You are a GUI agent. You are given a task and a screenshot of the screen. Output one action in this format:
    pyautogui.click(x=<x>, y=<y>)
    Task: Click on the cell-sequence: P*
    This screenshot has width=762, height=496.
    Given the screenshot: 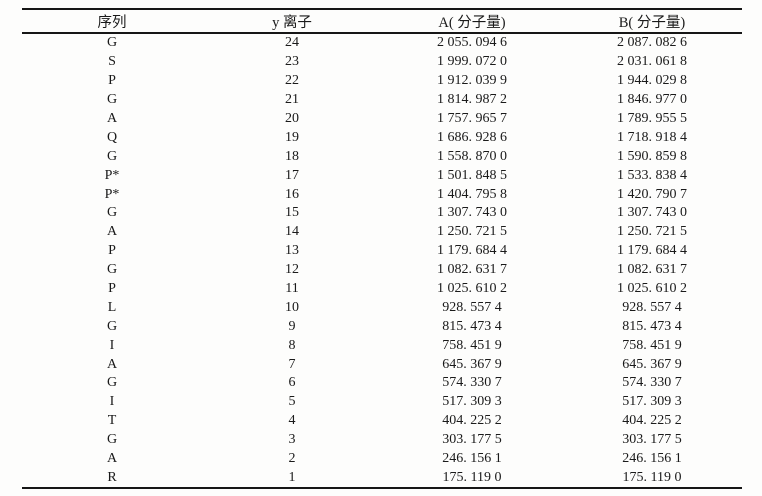 What is the action you would take?
    pyautogui.click(x=112, y=194)
    